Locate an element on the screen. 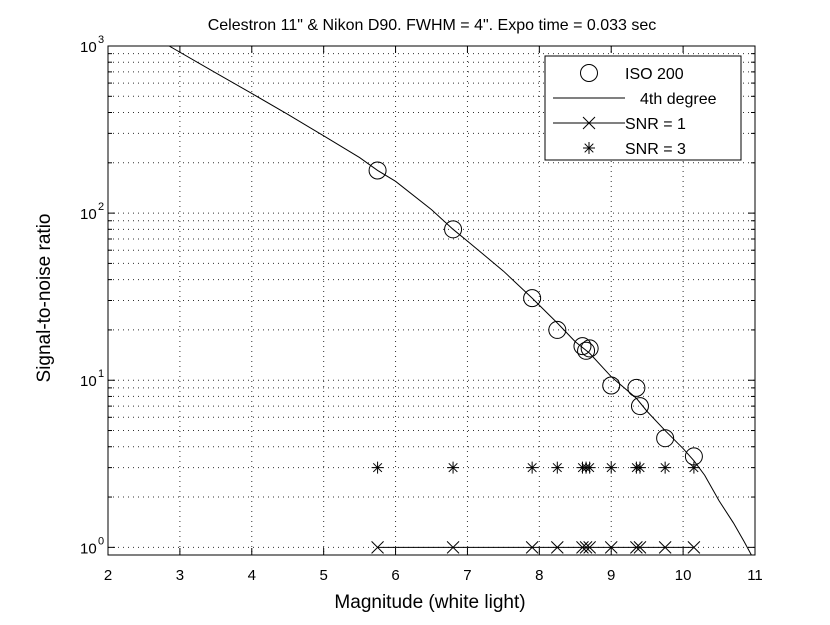 The height and width of the screenshot is (625, 830). legend: ISO 200 4th degree SNR = 1 SNR = 3 is located at coordinates (643, 108).